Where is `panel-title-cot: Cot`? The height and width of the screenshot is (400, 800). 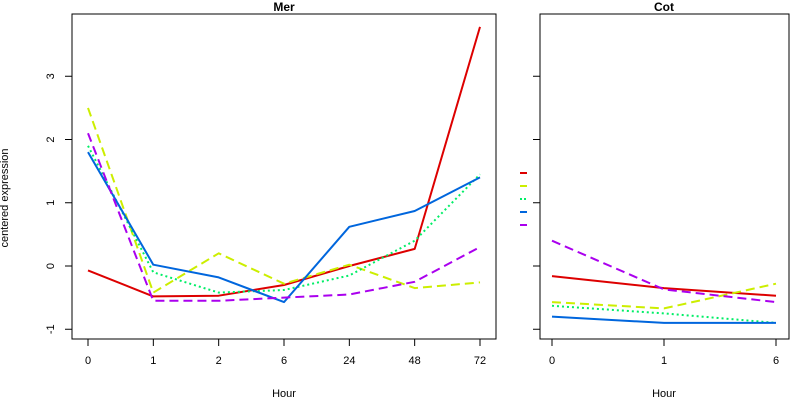 panel-title-cot: Cot is located at coordinates (664, 7).